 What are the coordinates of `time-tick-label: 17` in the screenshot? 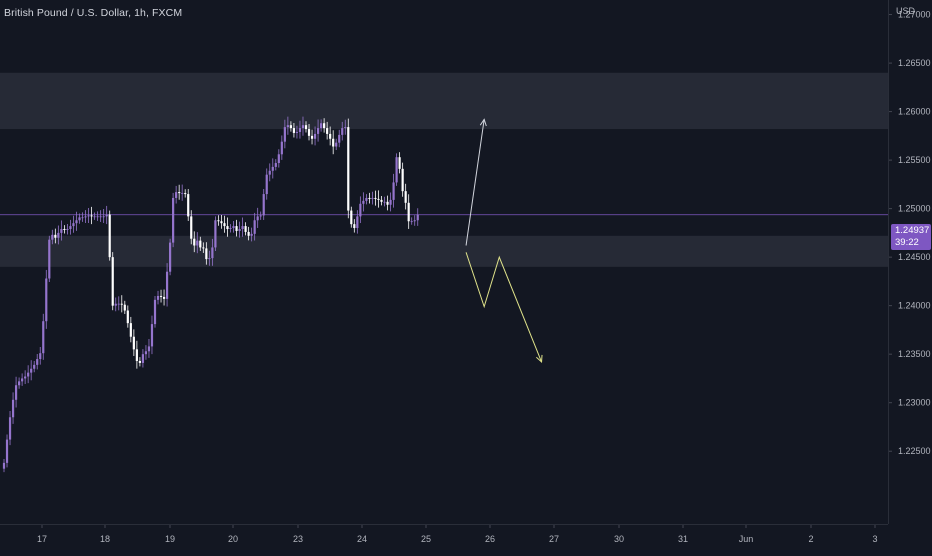 It's located at (42, 539).